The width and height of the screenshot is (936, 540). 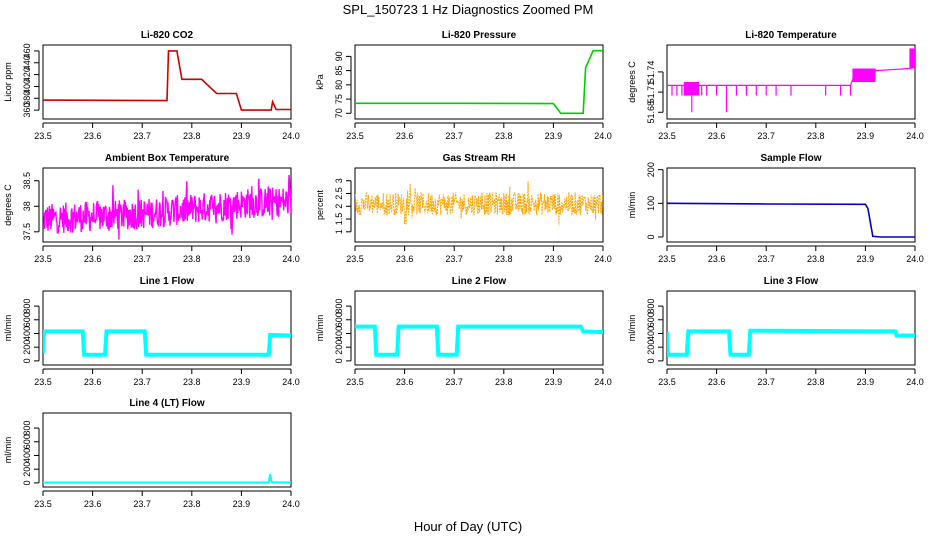 I want to click on y-tick-label: 420, so click(x=27, y=74).